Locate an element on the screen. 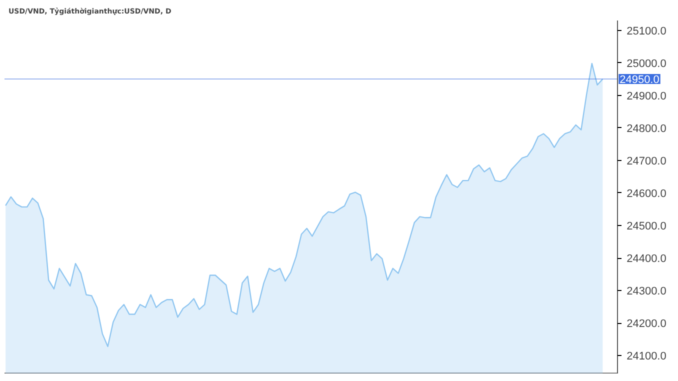  y-tick-label: 24900.0 is located at coordinates (646, 96).